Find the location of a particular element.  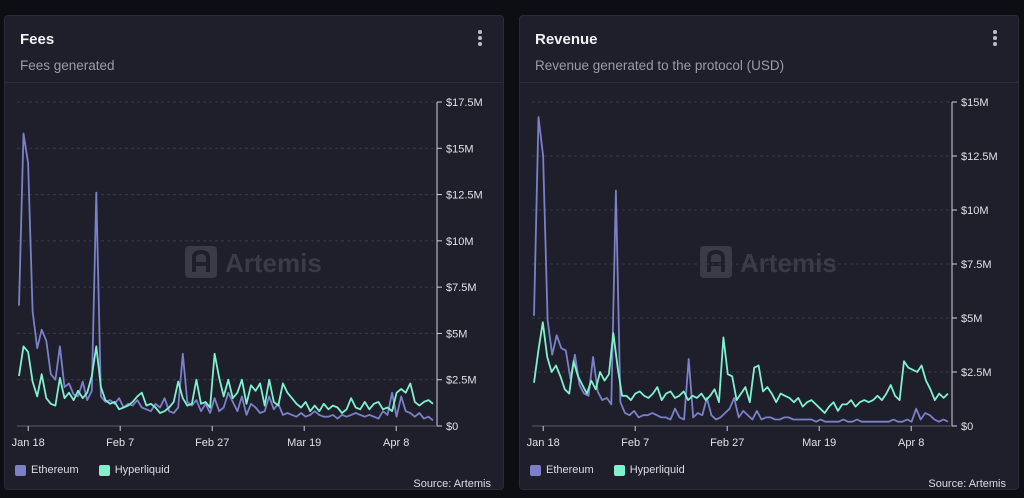

card-title: Revenue is located at coordinates (566, 39).